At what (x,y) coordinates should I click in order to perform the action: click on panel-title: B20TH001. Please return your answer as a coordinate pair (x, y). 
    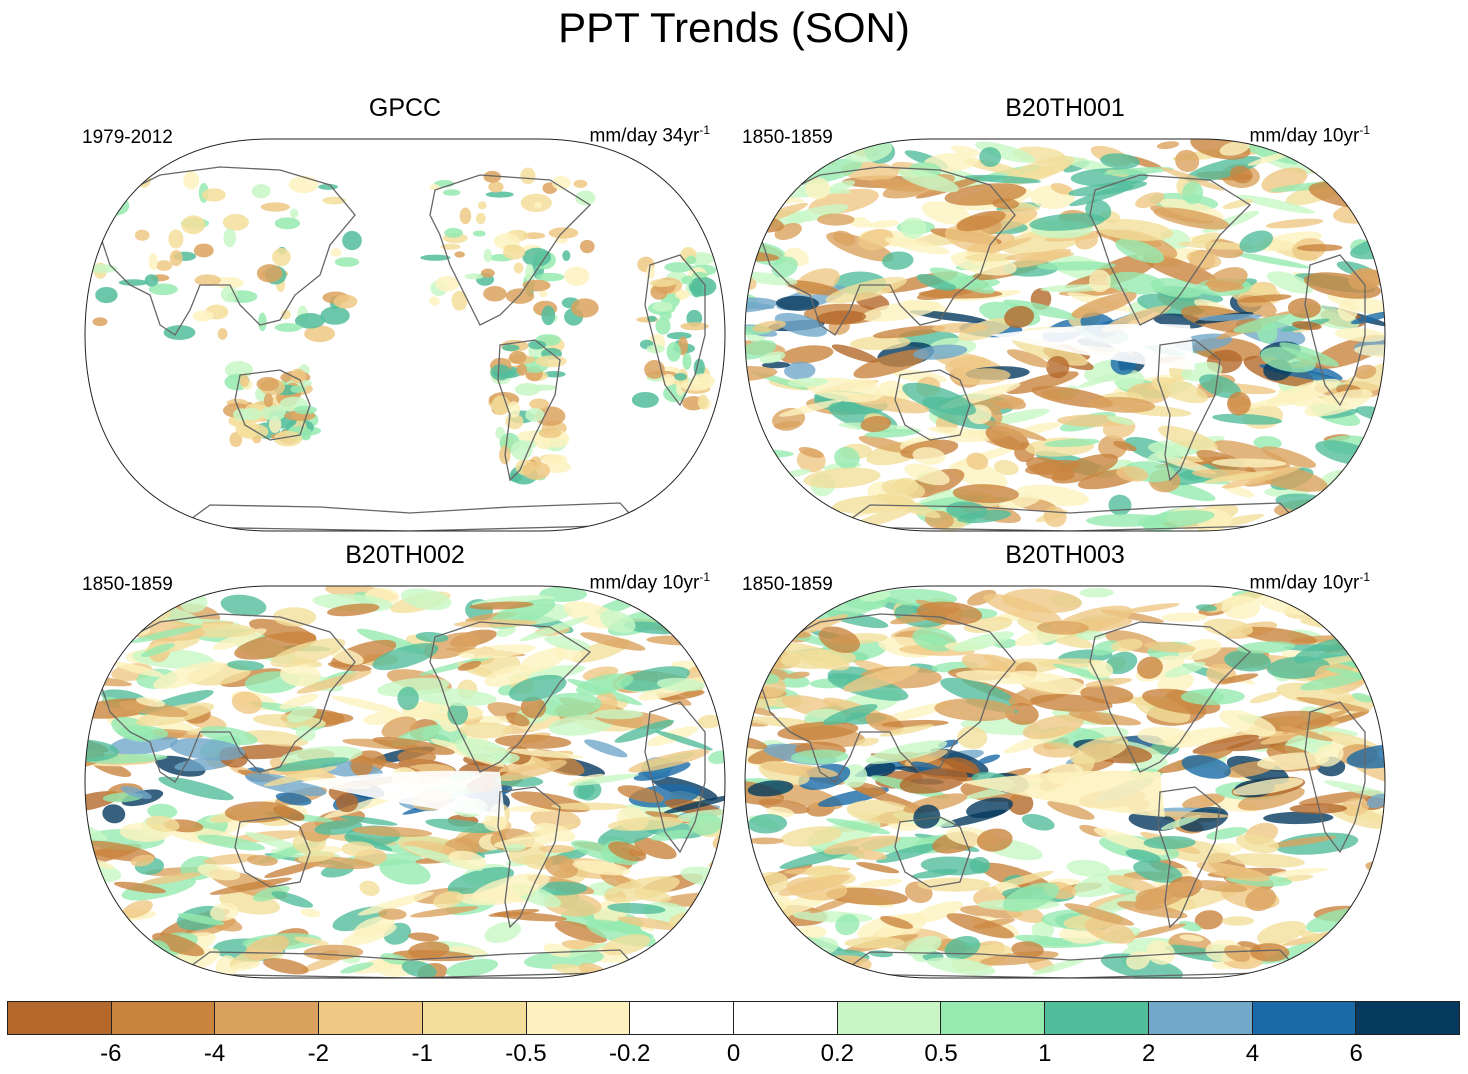
    Looking at the image, I should click on (1065, 108).